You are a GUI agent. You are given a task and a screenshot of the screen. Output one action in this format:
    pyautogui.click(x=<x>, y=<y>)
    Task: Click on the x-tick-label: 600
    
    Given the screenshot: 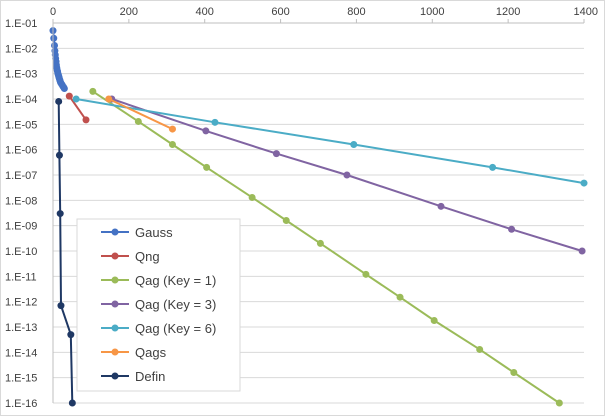 What is the action you would take?
    pyautogui.click(x=280, y=12)
    